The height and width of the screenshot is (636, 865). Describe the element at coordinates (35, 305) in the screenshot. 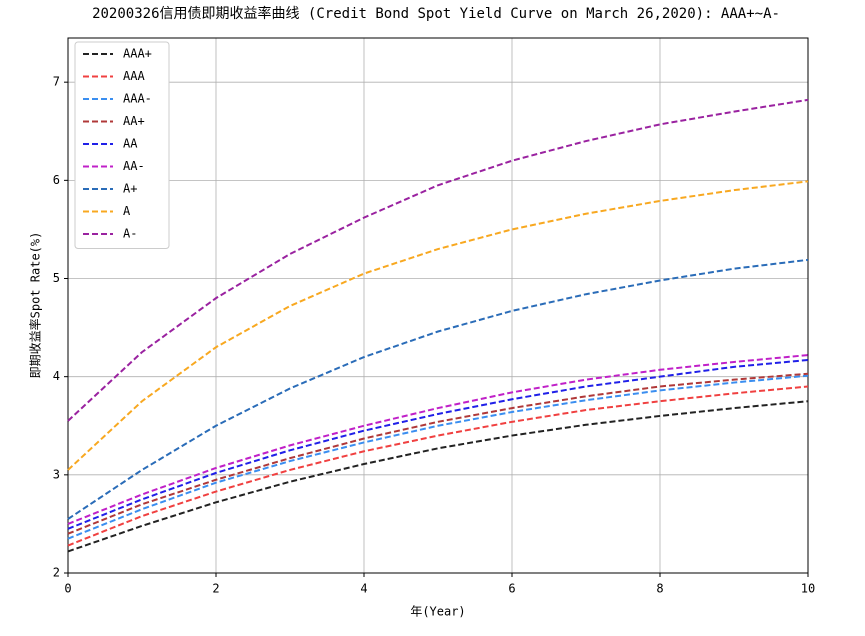

I see `y-axis-label: 即期收益率Spot Rate(%)` at that location.